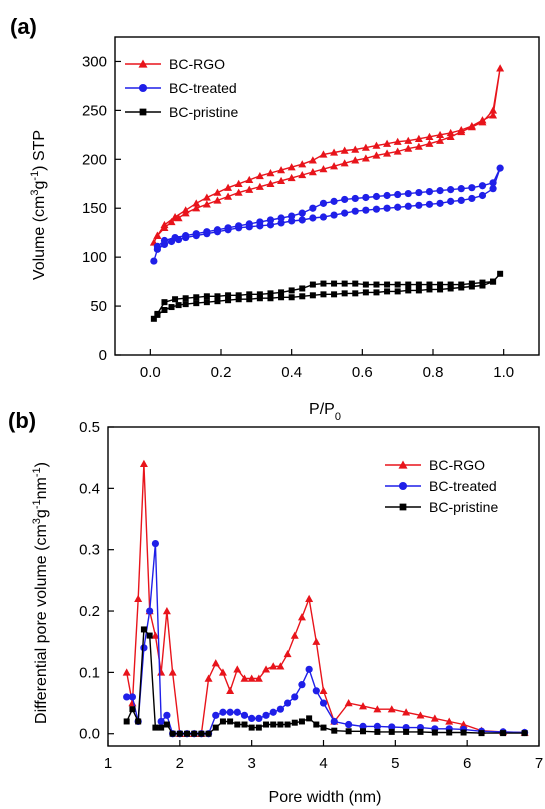 The image size is (545, 809). Describe the element at coordinates (203, 112) in the screenshot. I see `legend-label: BC-pristine` at that location.